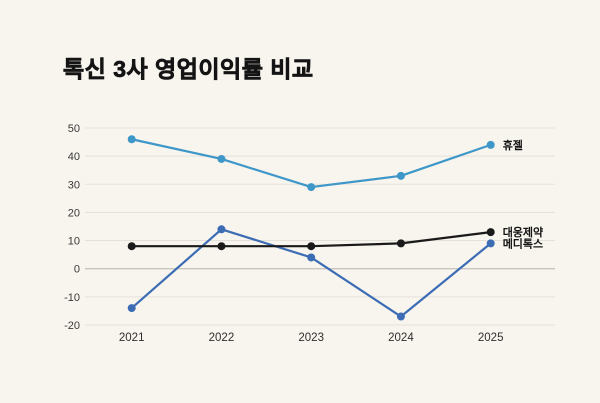 Image resolution: width=600 pixels, height=403 pixels. What do you see at coordinates (401, 338) in the screenshot?
I see `x-tick-label: 2024` at bounding box center [401, 338].